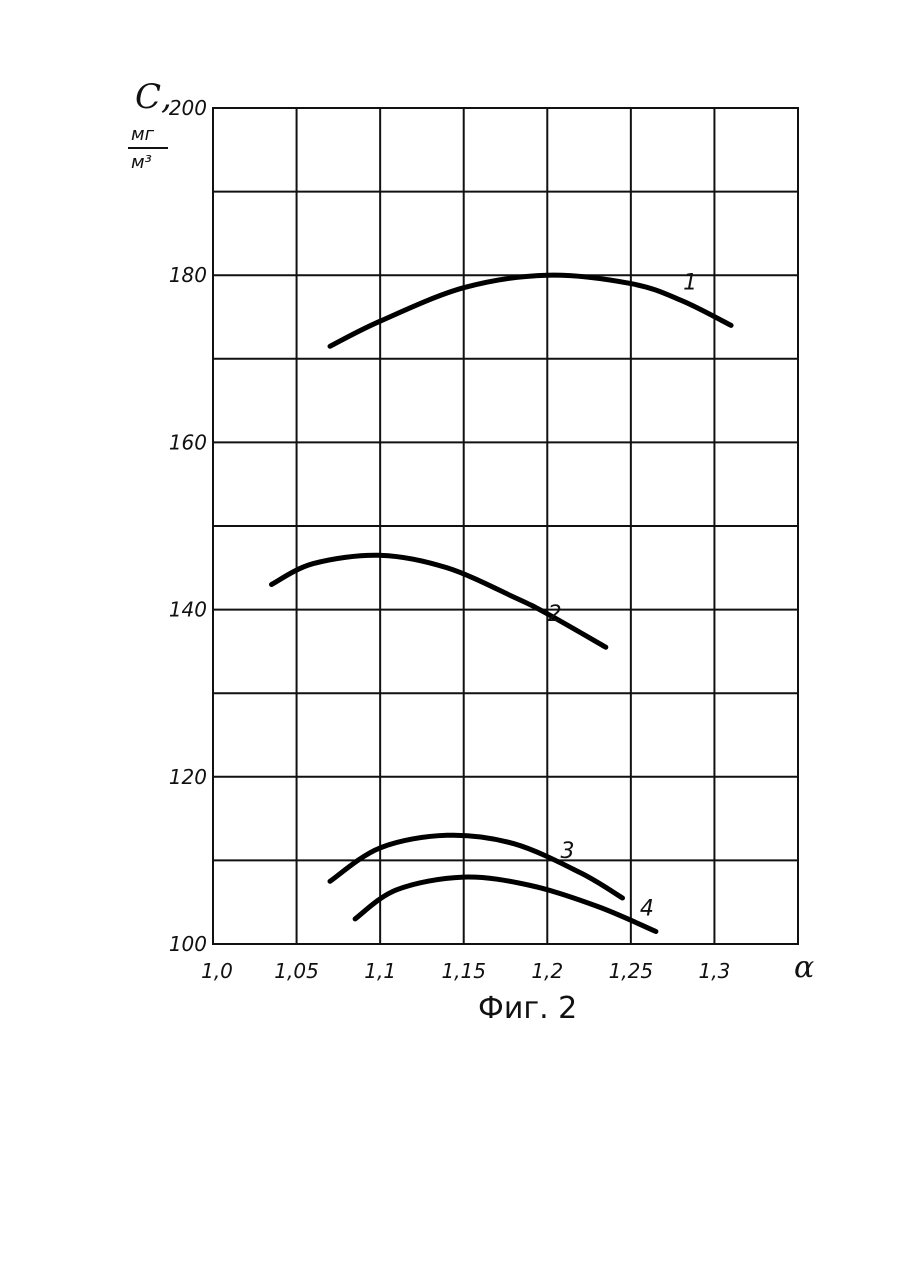 This screenshot has width=901, height=1273. I want to click on x-tick-label: 1,15, so click(463, 971).